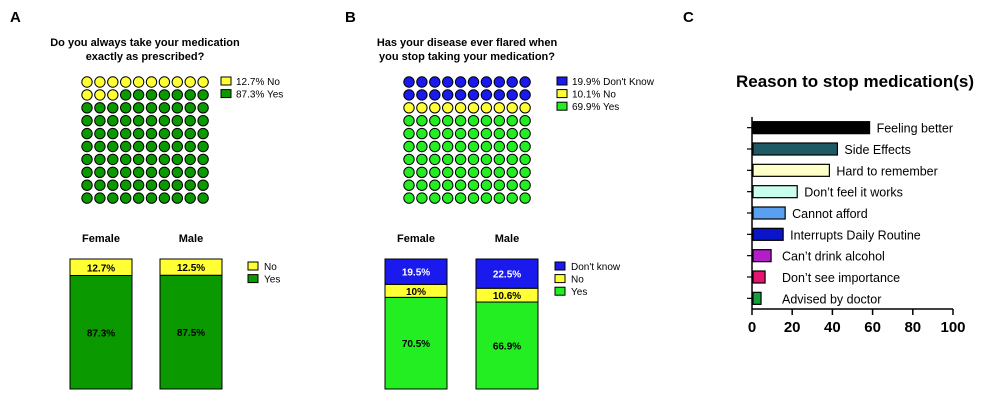 The image size is (1000, 404). I want to click on panel-a-waffle, so click(145, 140).